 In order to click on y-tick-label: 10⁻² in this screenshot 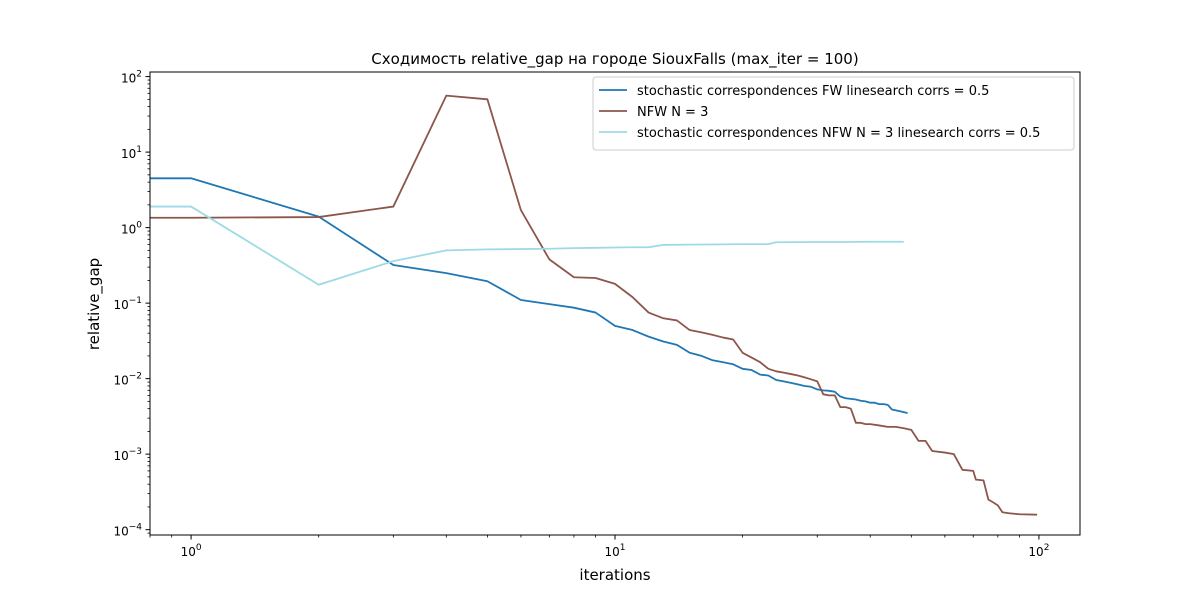, I will do `click(127, 380)`.